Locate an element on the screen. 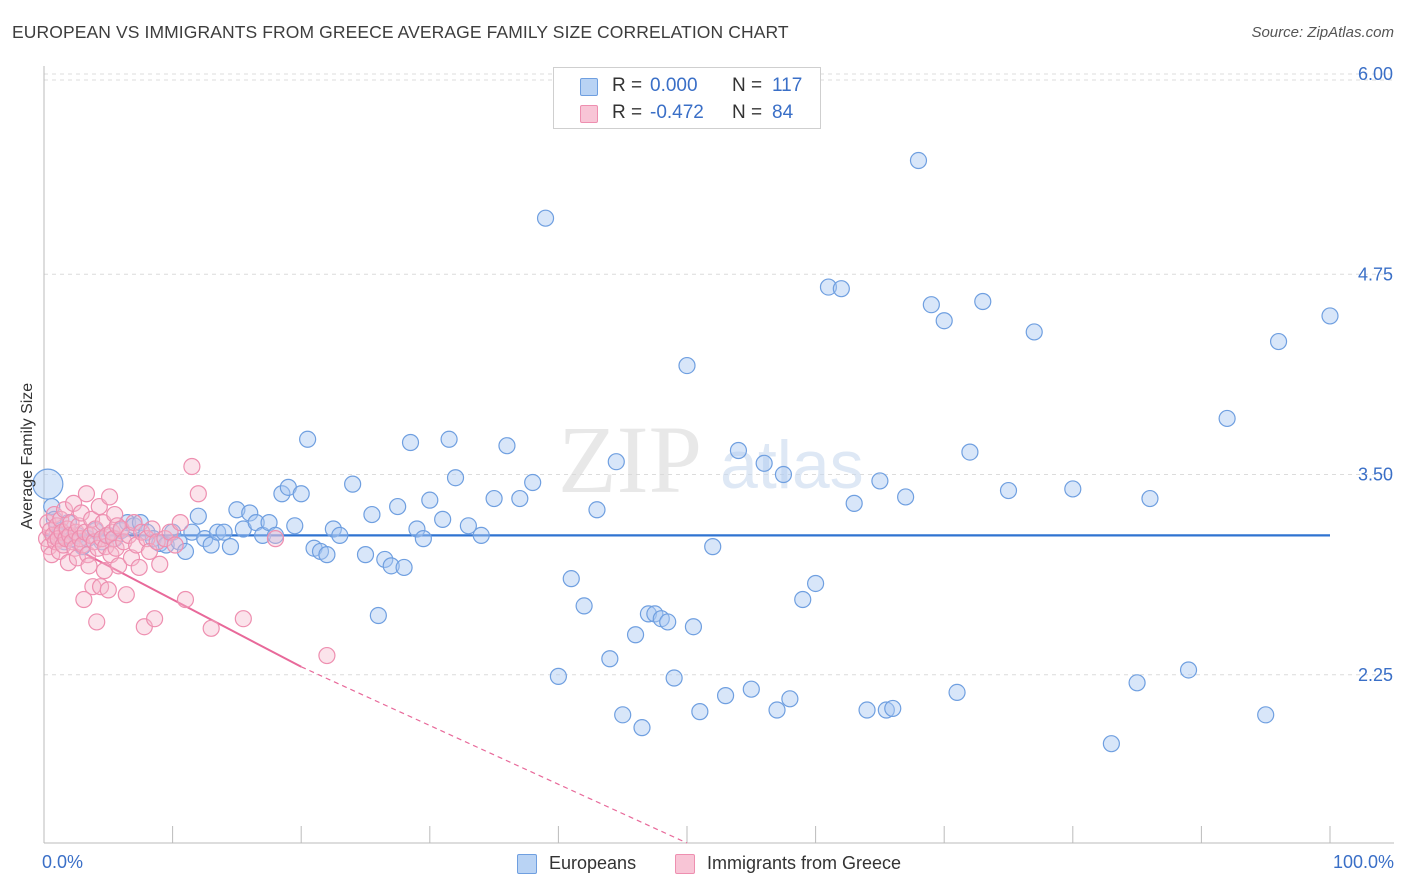 The image size is (1406, 892). r-value: -0.472 is located at coordinates (677, 112).